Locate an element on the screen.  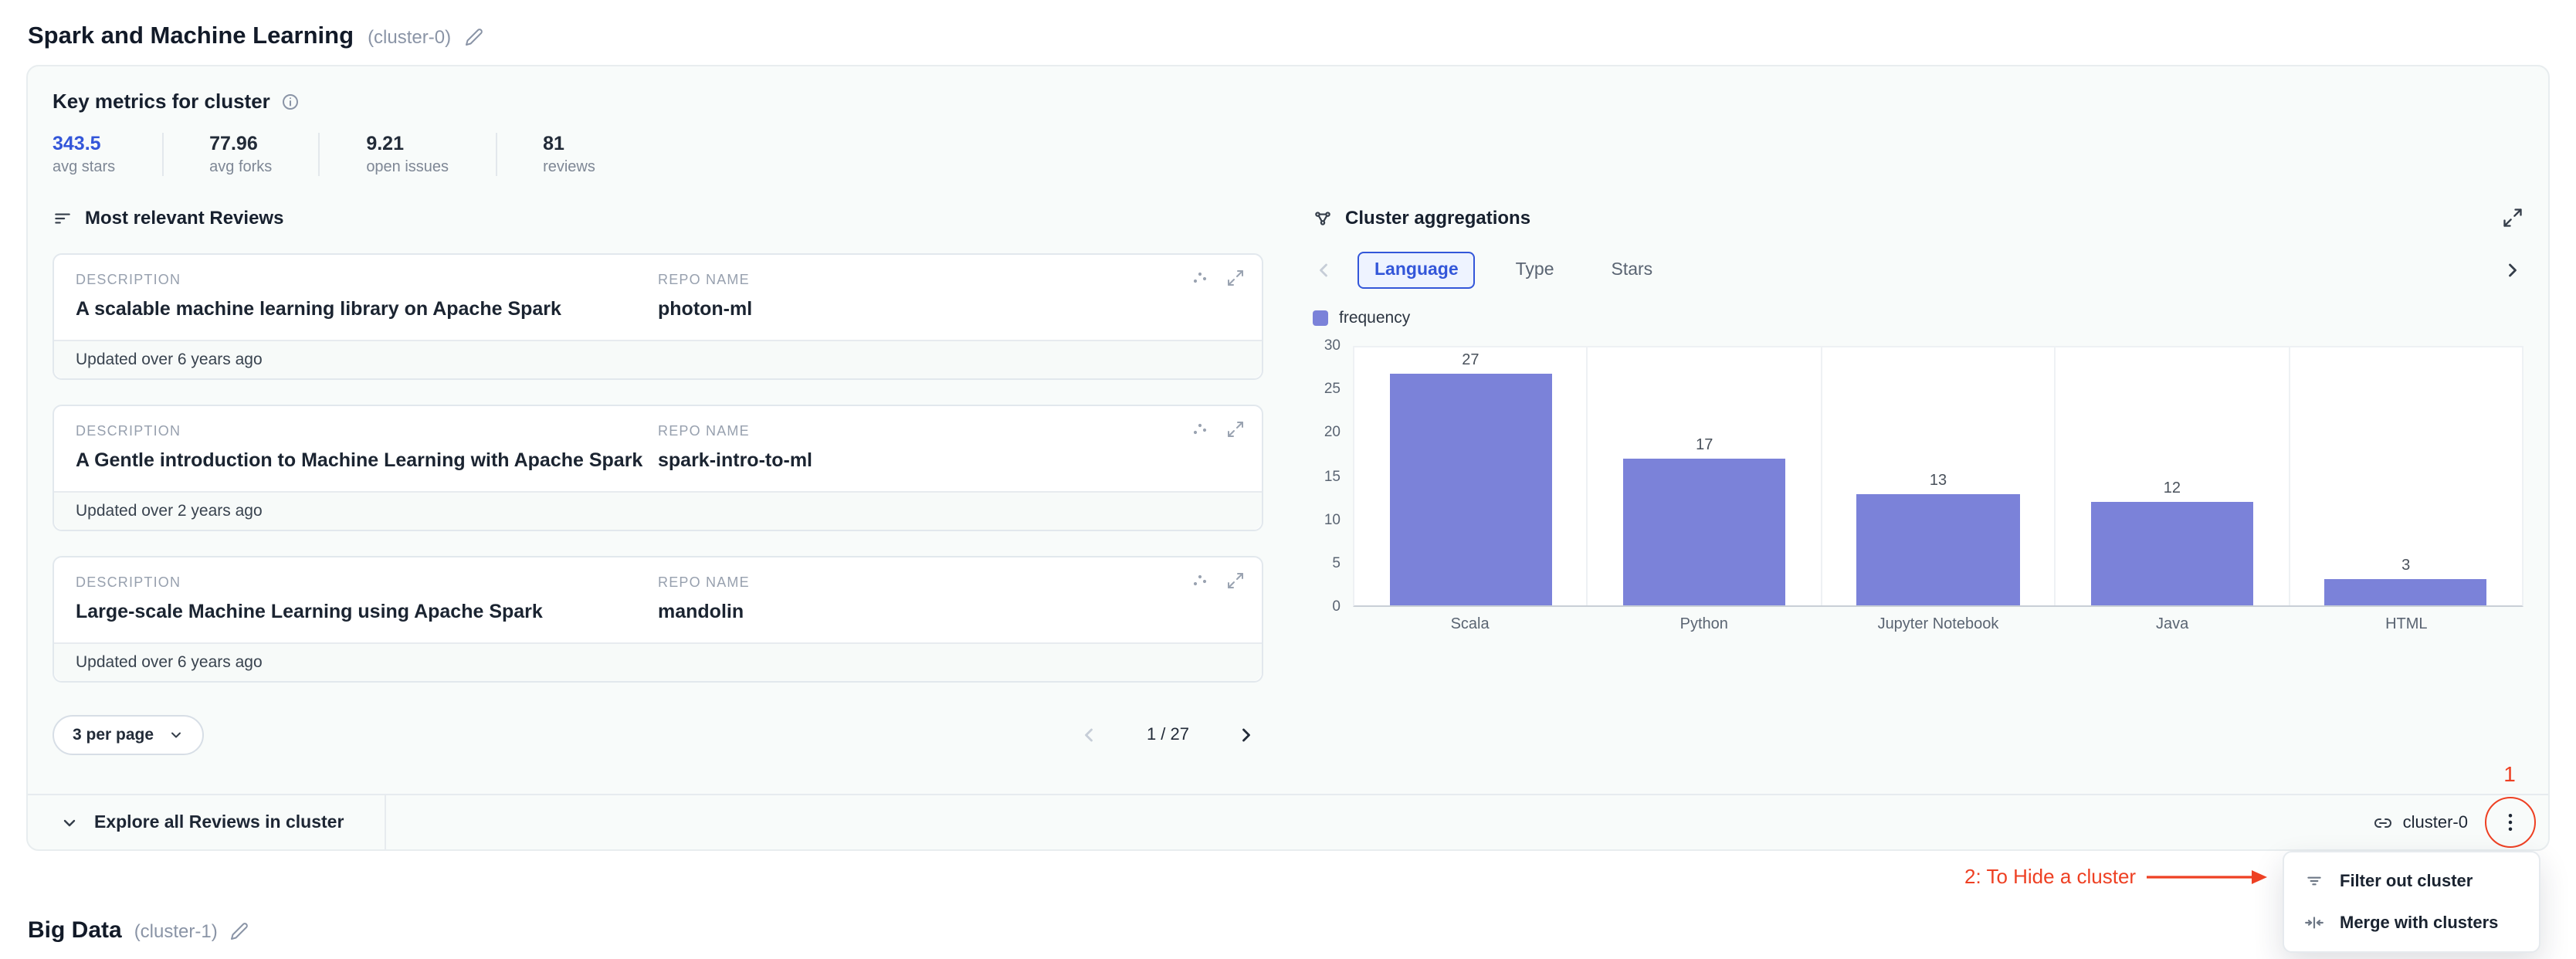
chart-column: 12 is located at coordinates (2173, 476).